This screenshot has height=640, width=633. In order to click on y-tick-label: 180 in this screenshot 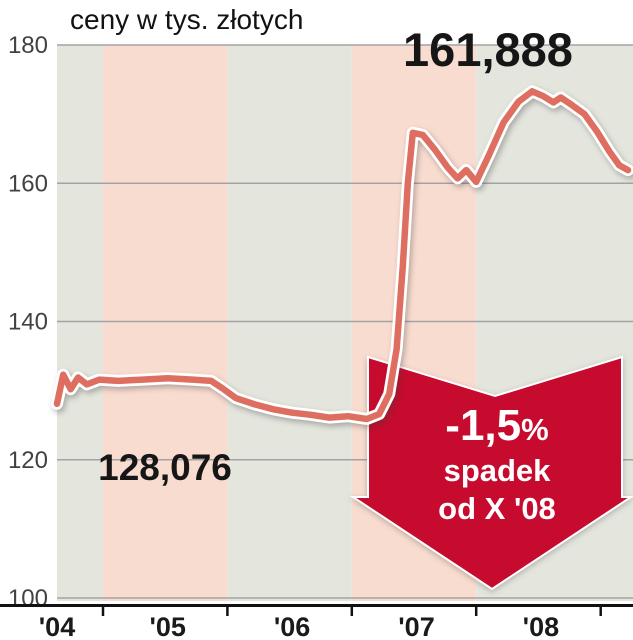, I will do `click(28, 45)`.